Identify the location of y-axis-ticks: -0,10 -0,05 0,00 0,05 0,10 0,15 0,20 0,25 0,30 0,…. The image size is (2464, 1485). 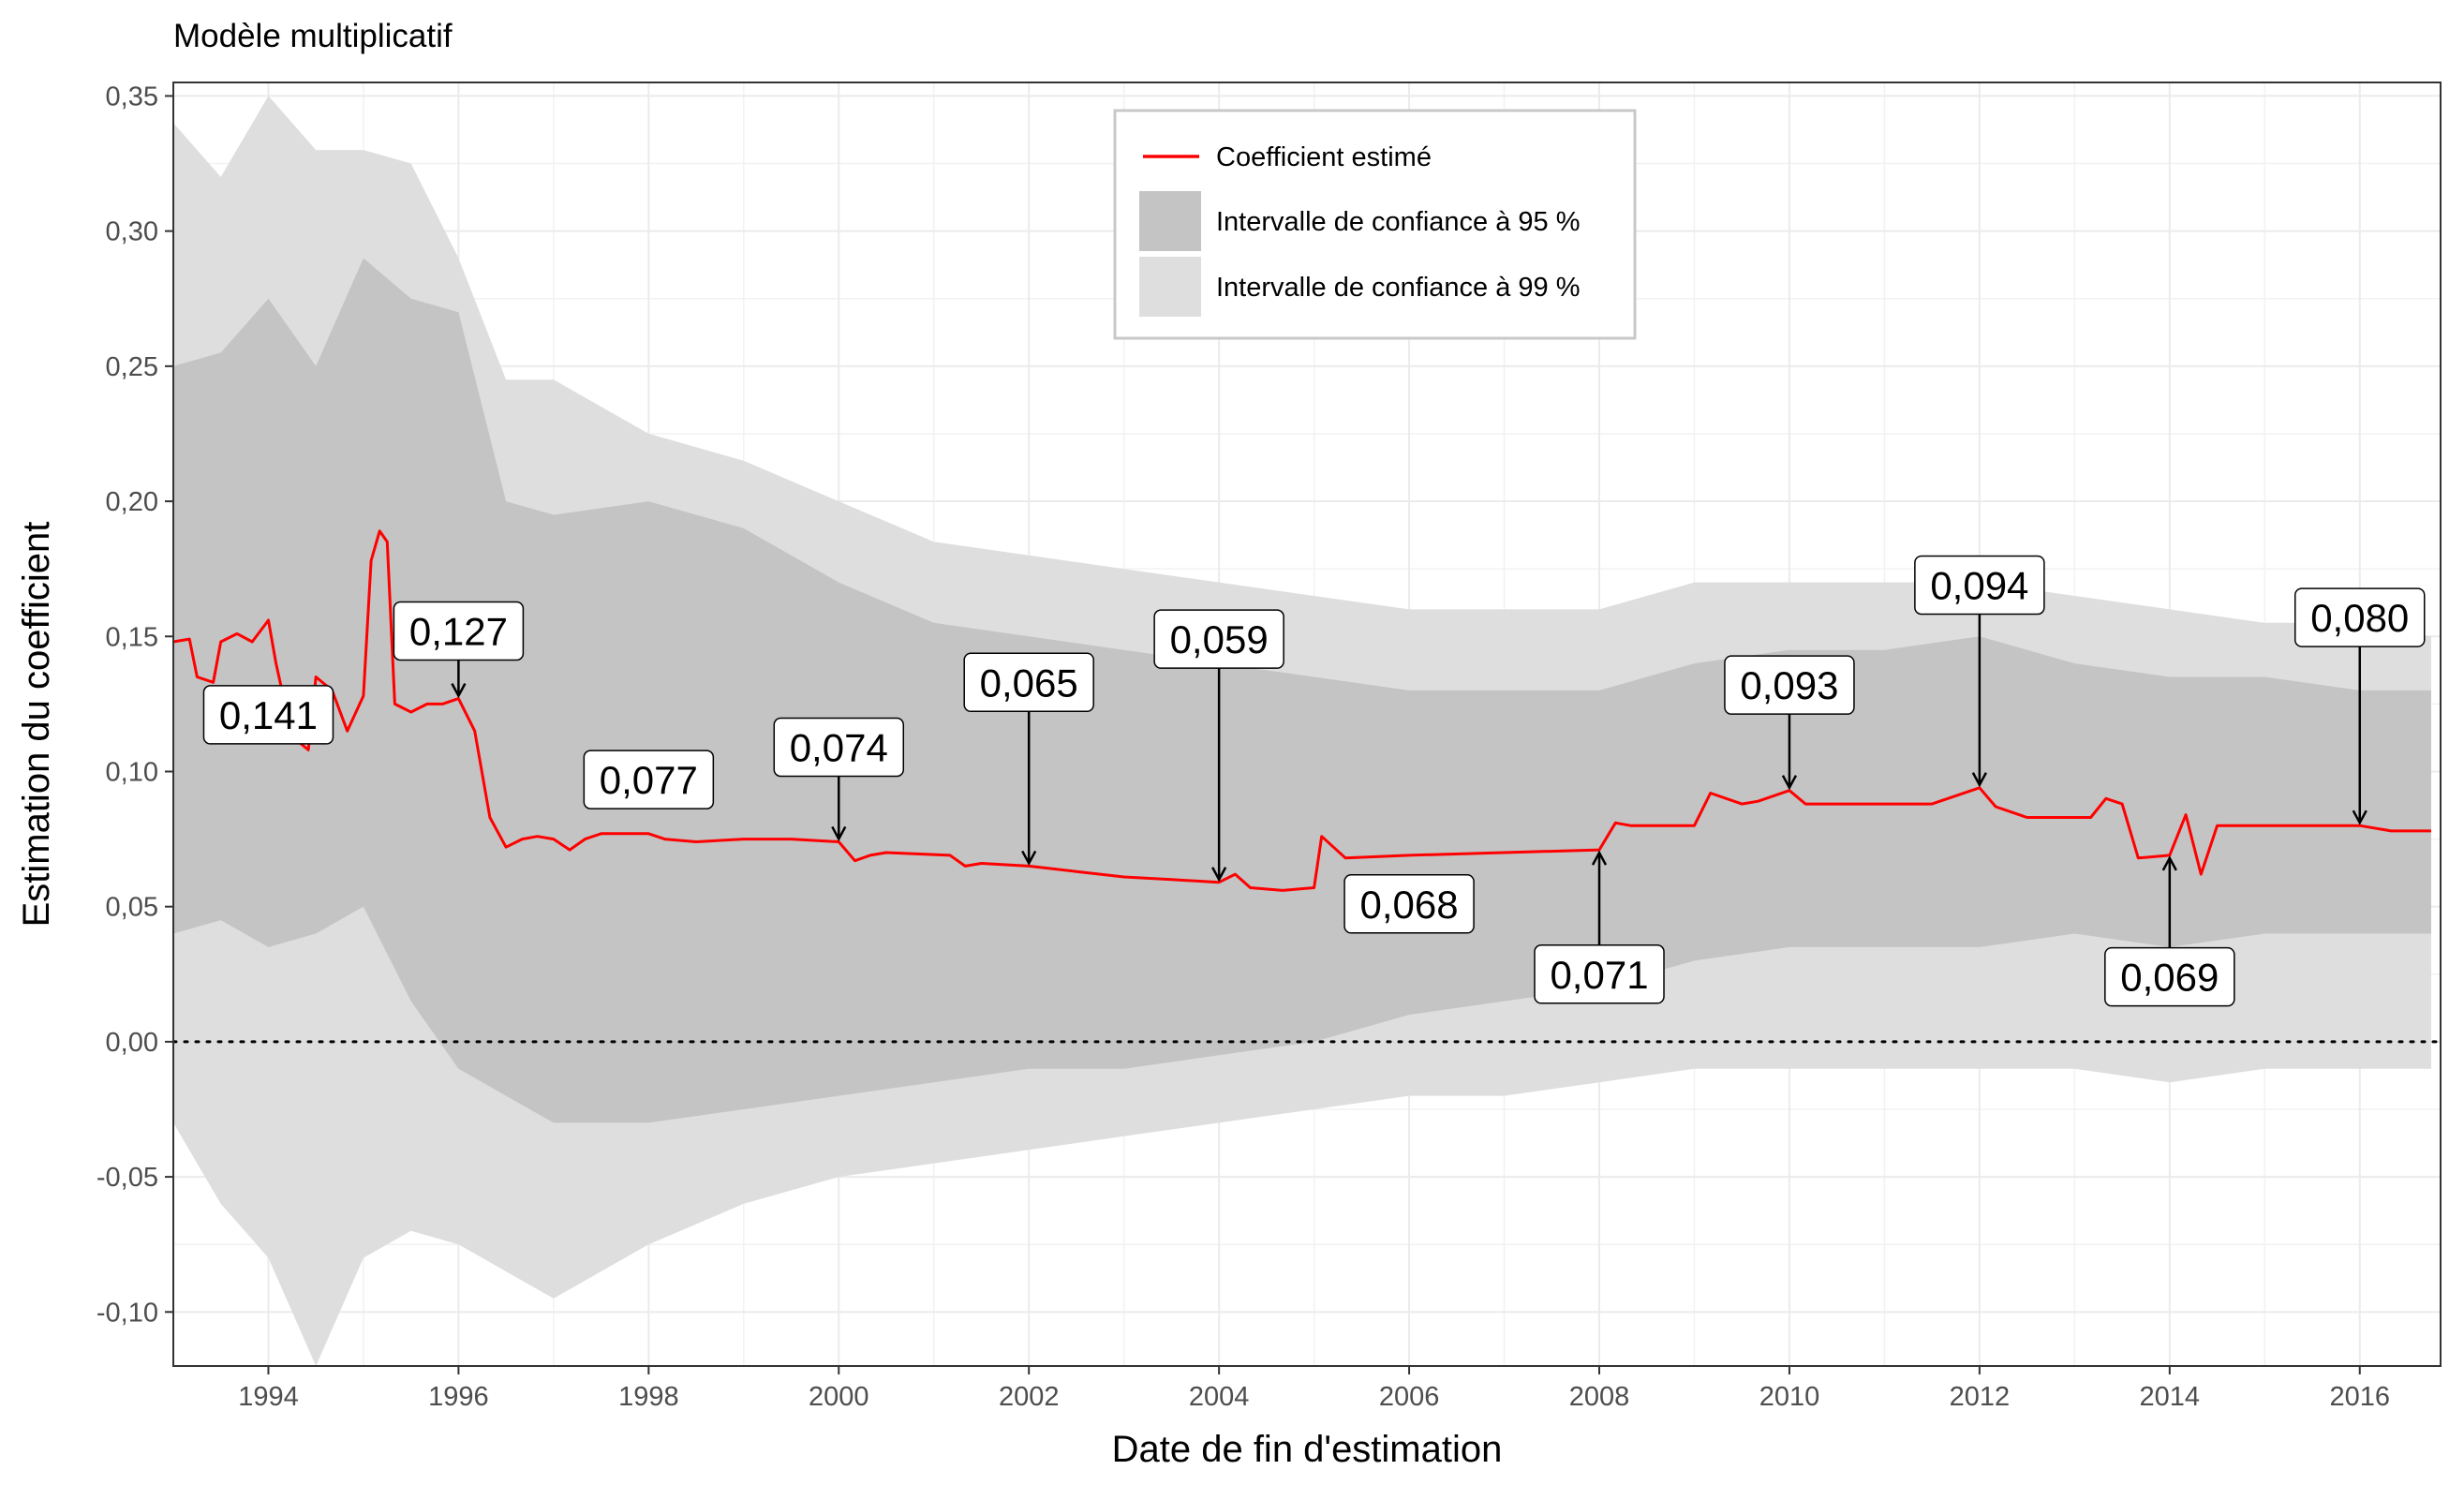
(134, 705).